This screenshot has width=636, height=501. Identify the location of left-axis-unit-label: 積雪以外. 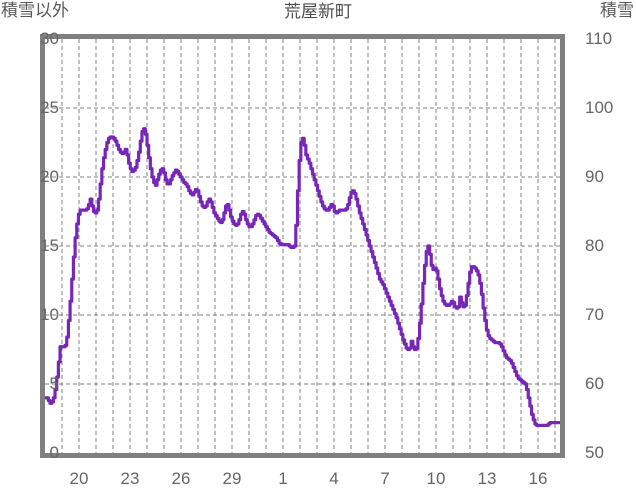
(35, 10).